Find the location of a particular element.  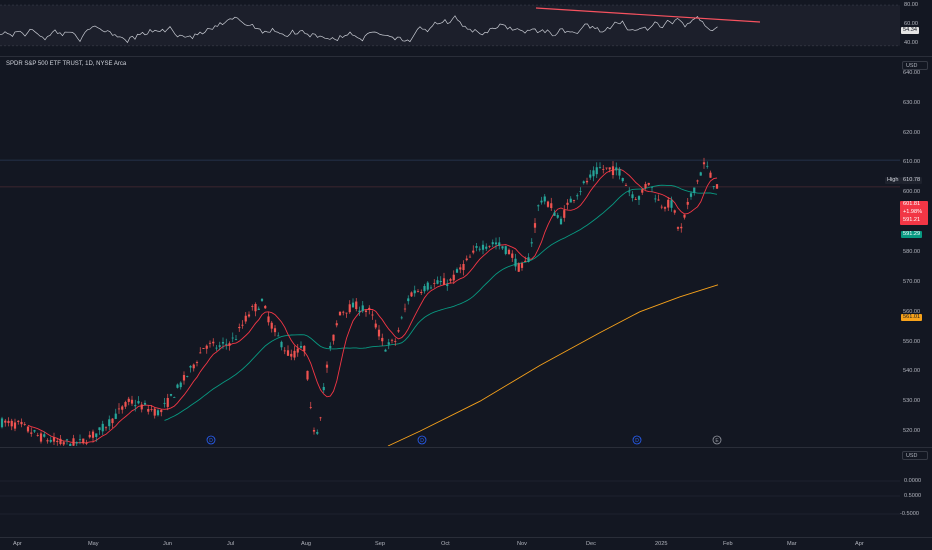

date-label-4: Aug is located at coordinates (306, 544).